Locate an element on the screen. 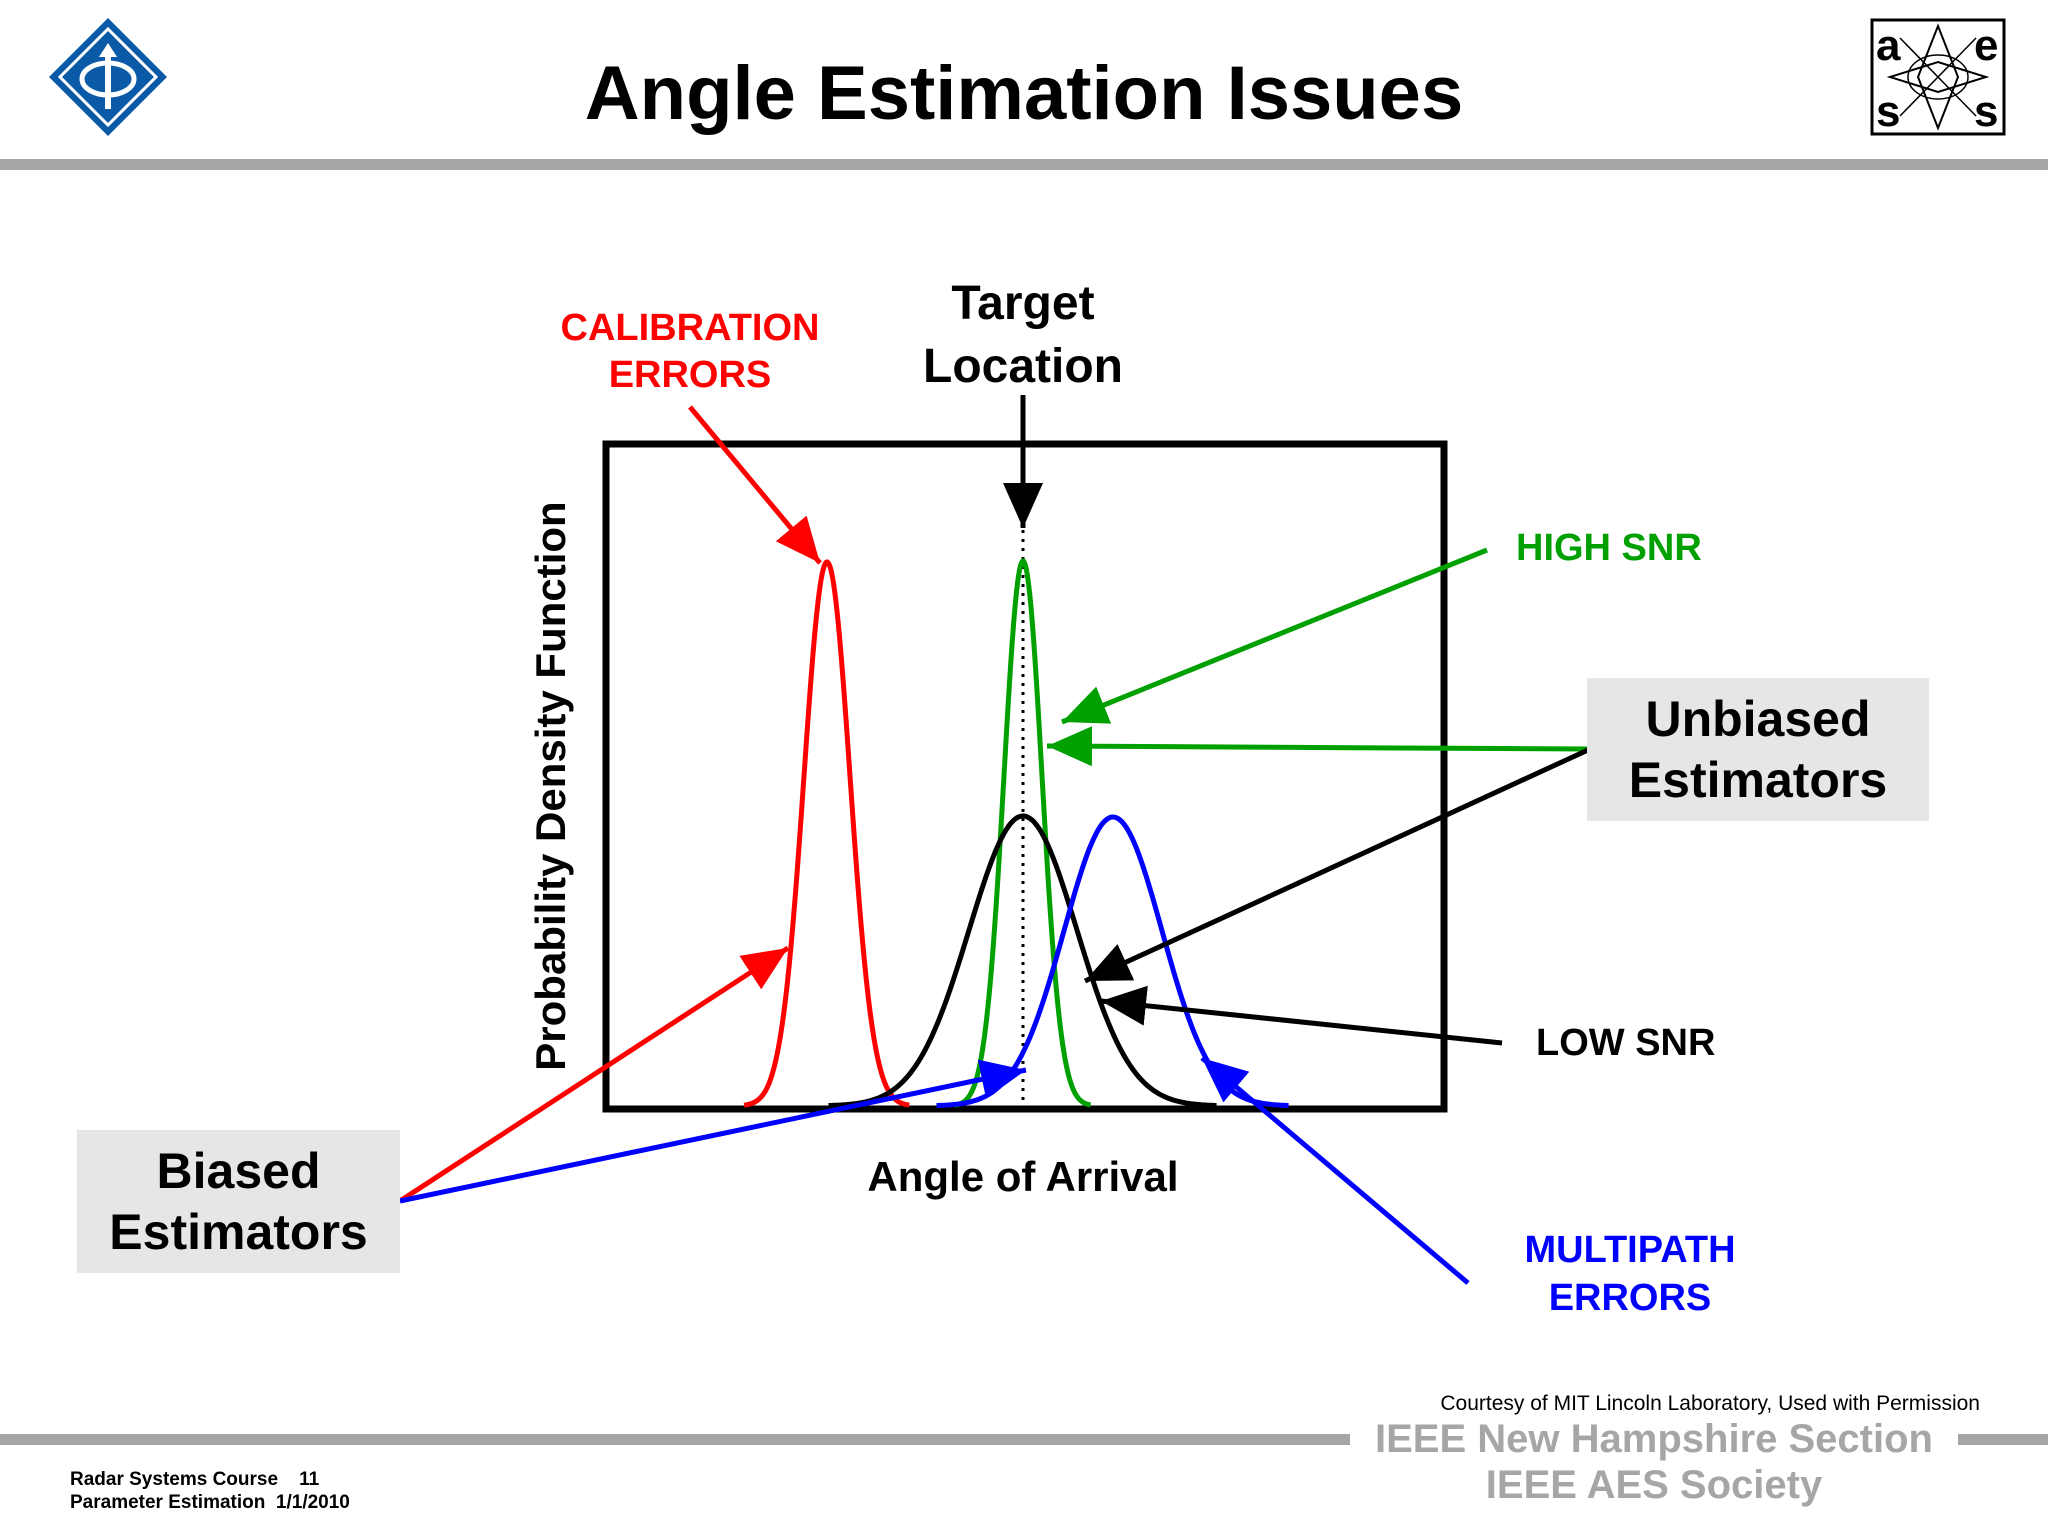  calibration-error-curve is located at coordinates (826, 833).